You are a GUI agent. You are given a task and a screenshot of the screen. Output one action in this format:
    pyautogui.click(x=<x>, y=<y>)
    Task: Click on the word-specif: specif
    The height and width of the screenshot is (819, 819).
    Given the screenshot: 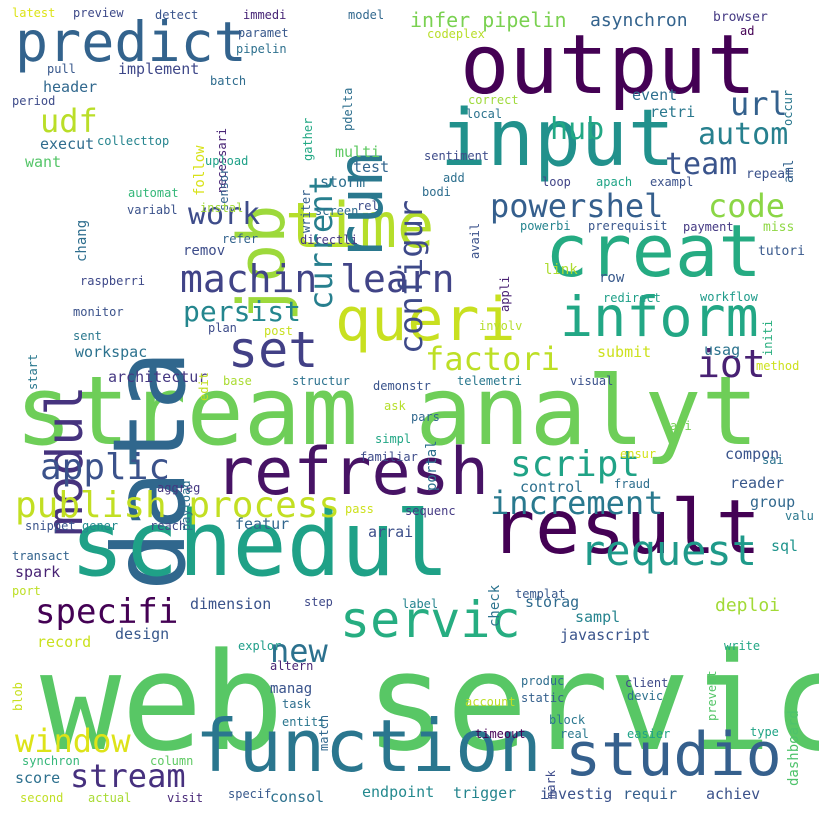 What is the action you would take?
    pyautogui.click(x=250, y=794)
    